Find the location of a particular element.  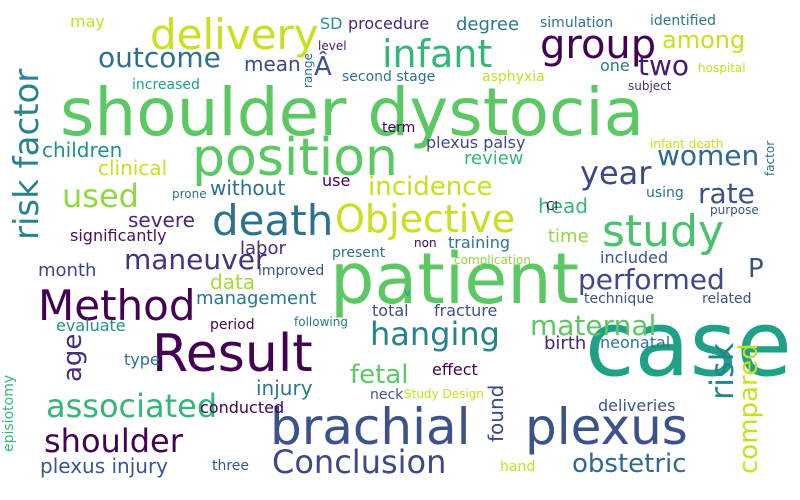

word-case: case is located at coordinates (688, 344).